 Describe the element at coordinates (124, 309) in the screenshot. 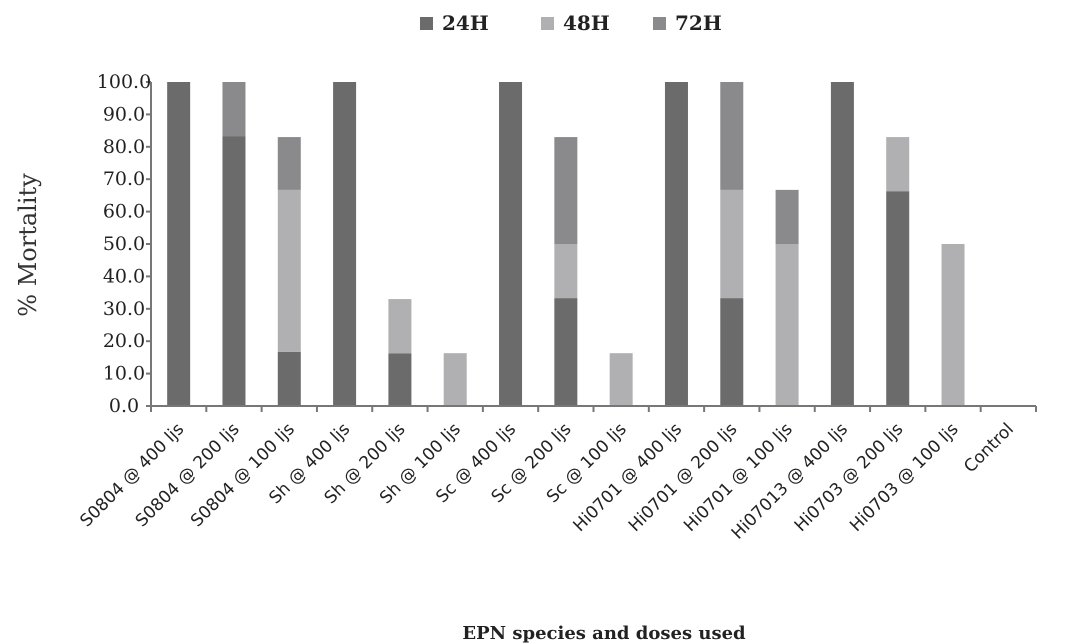

I see `y-tick-label: 30.0` at that location.